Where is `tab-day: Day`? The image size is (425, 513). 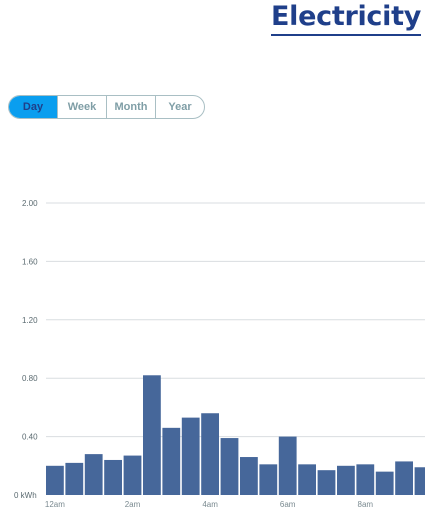
tab-day: Day is located at coordinates (33, 107).